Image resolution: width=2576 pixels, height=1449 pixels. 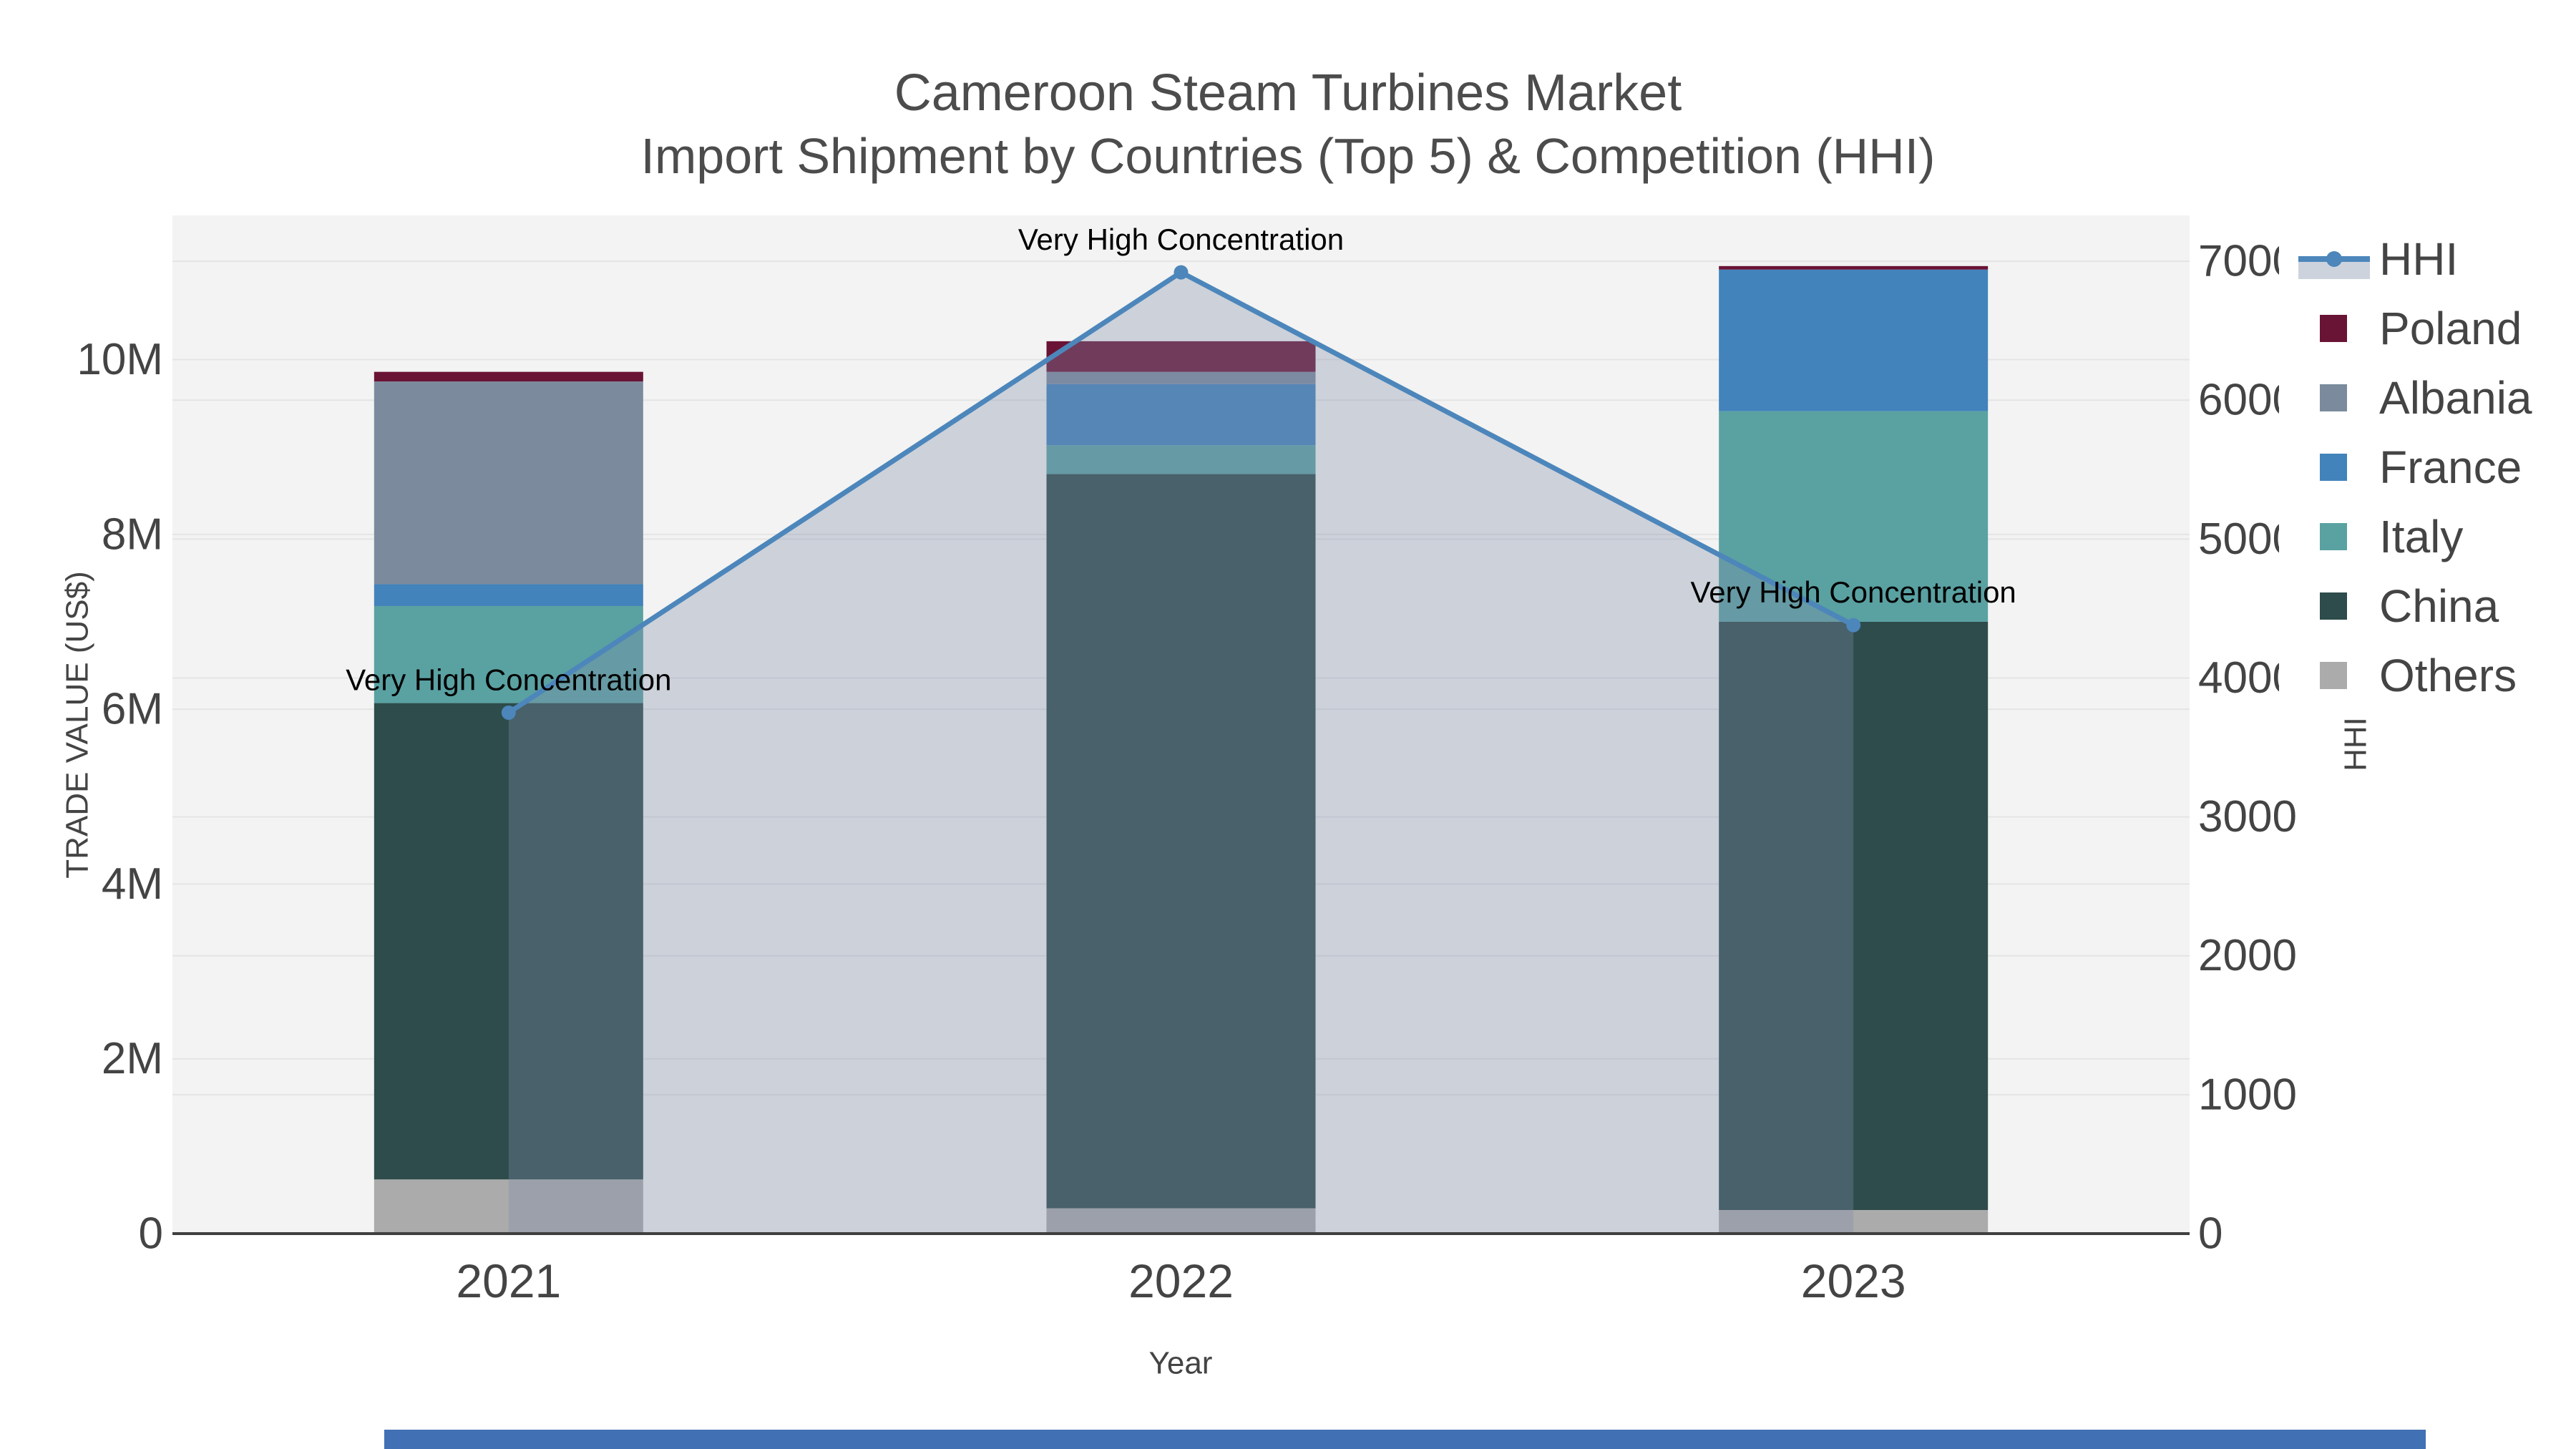 What do you see at coordinates (1181, 841) in the screenshot?
I see `bar-2022-china` at bounding box center [1181, 841].